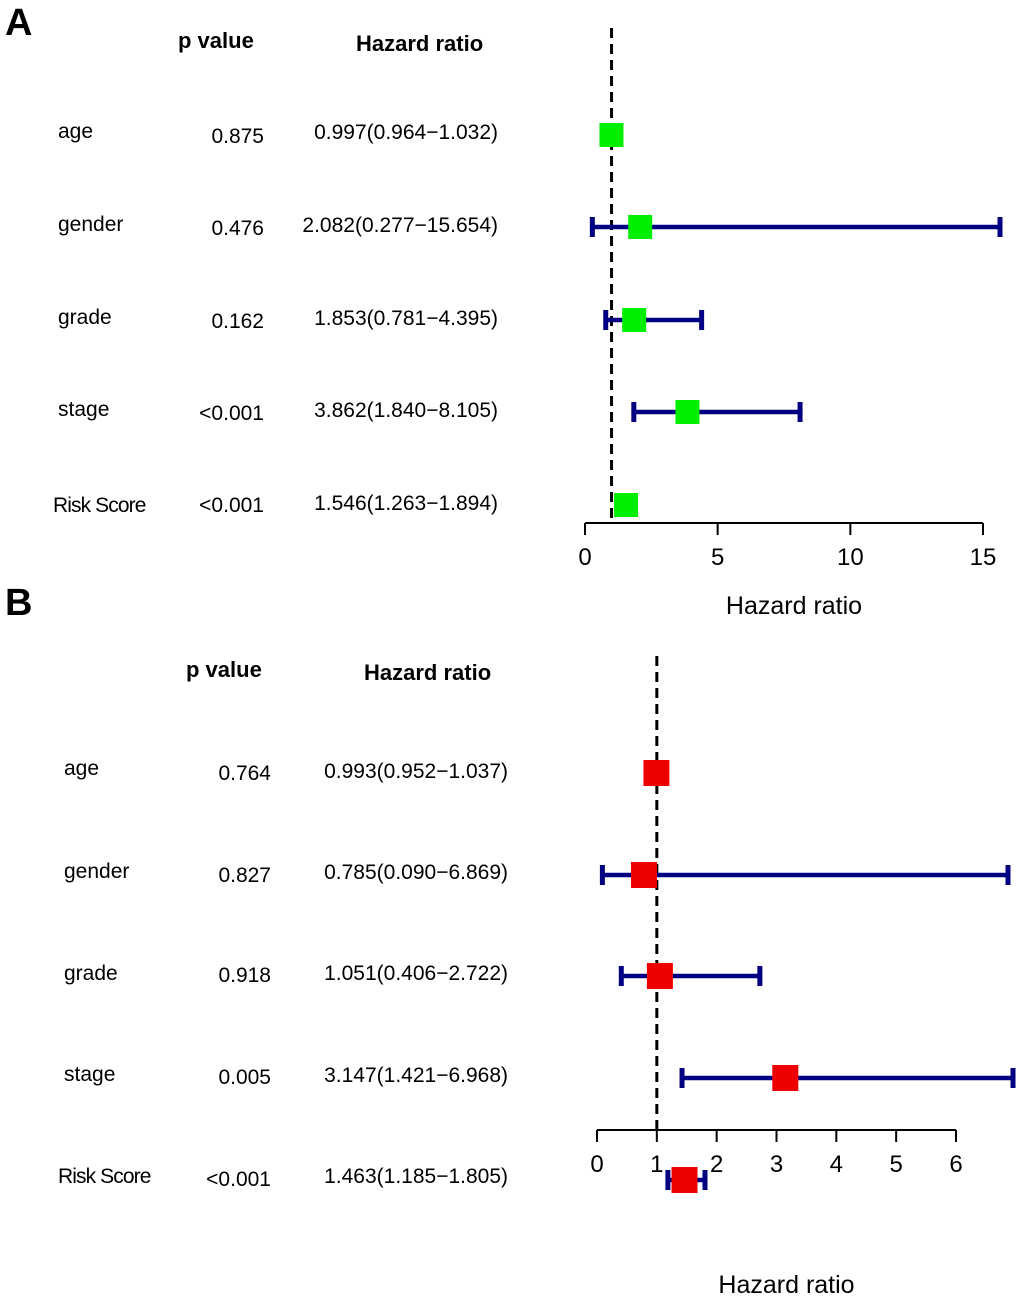  What do you see at coordinates (244, 975) in the screenshot?
I see `row-pvalue-grade: 0.918` at bounding box center [244, 975].